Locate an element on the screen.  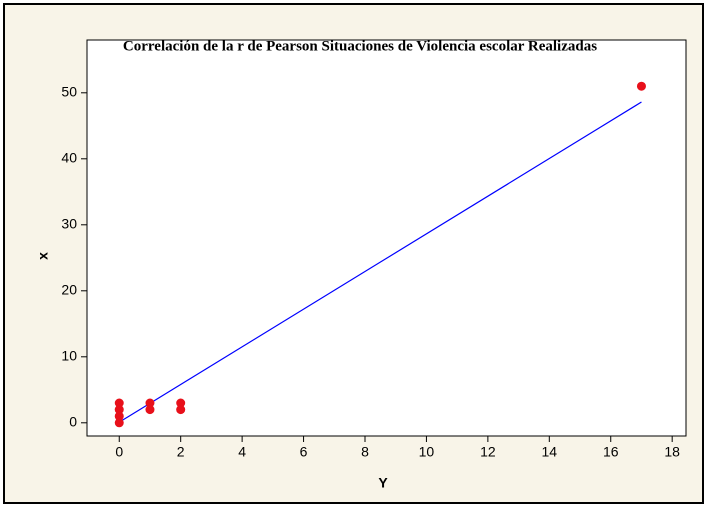
y-tick-label: 0 is located at coordinates (73, 422).